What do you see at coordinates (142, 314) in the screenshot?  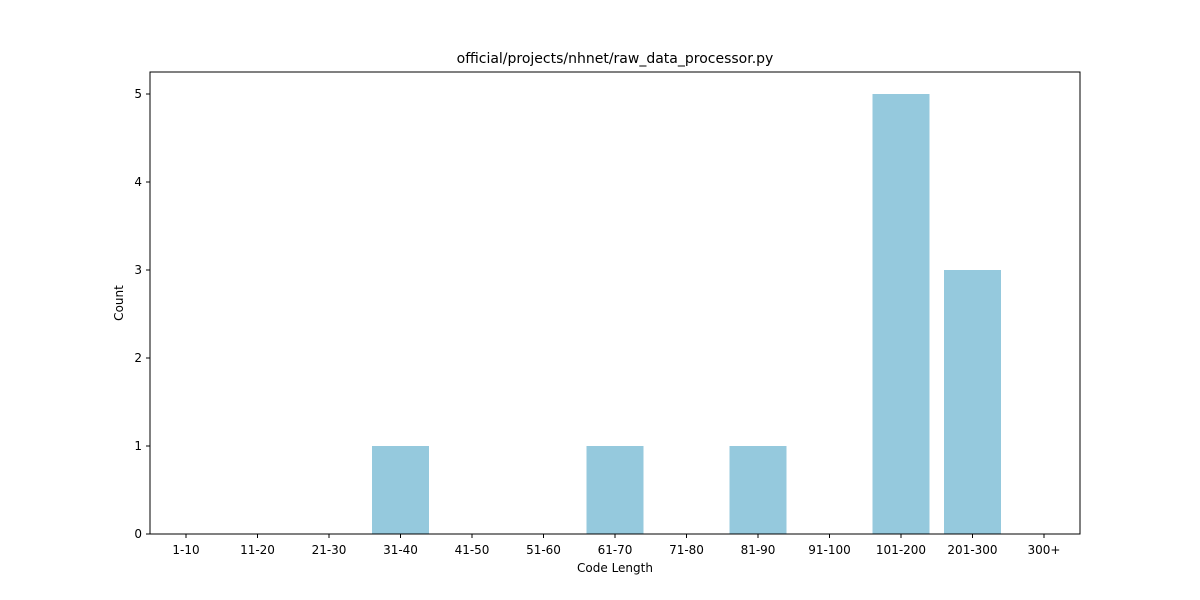 I see `y-axis: 0 1 2 3 4 5` at bounding box center [142, 314].